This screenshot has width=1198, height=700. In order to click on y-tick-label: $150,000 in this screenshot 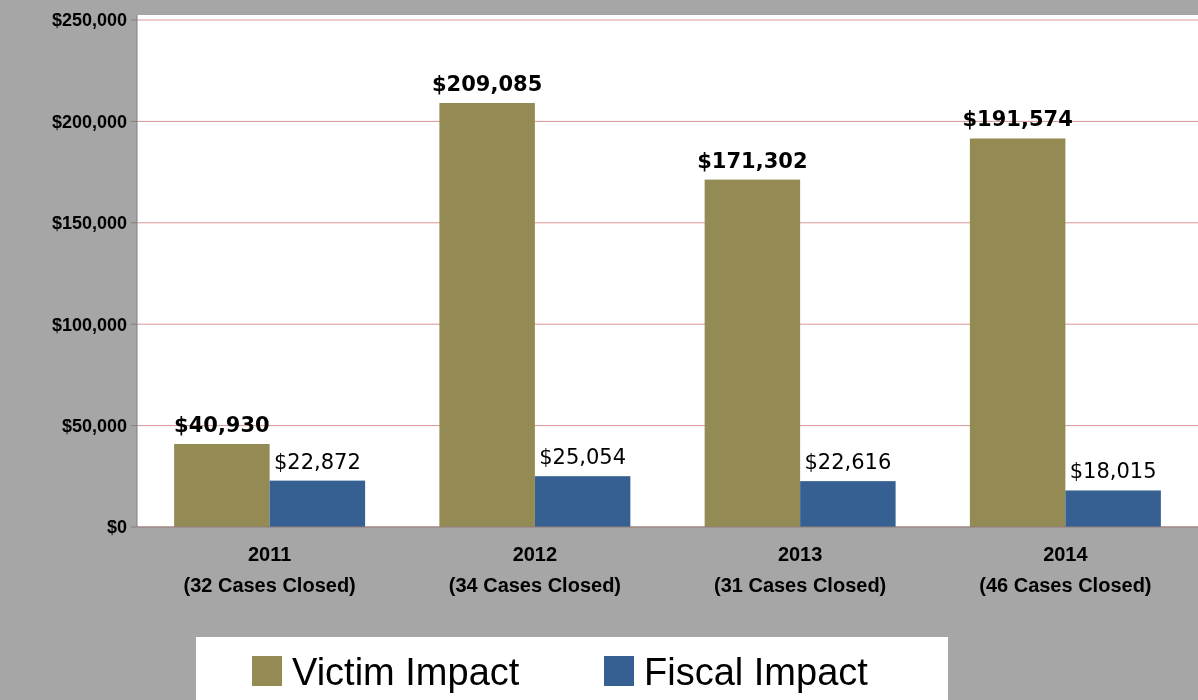, I will do `click(89, 223)`.